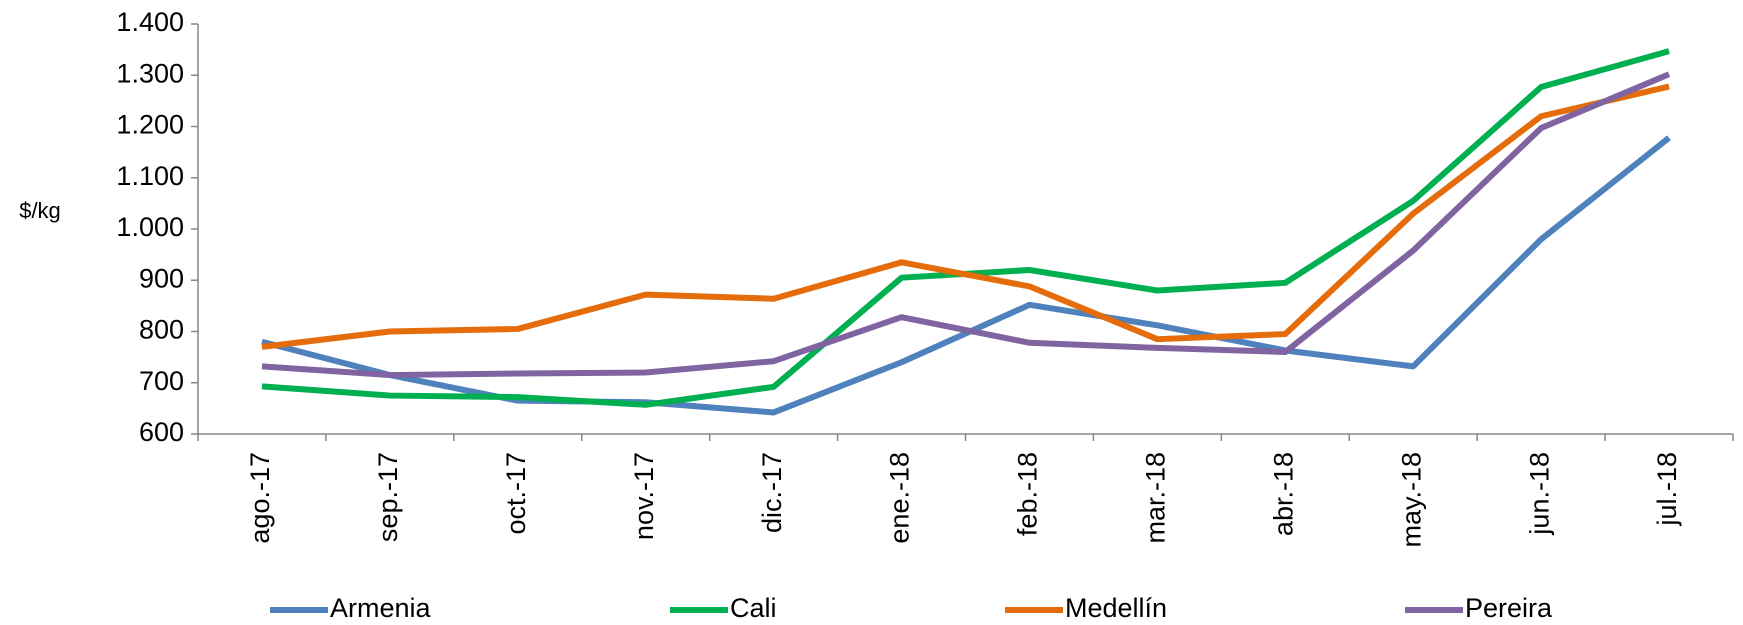 This screenshot has width=1743, height=625. What do you see at coordinates (161, 330) in the screenshot?
I see `y-tick-label: 800` at bounding box center [161, 330].